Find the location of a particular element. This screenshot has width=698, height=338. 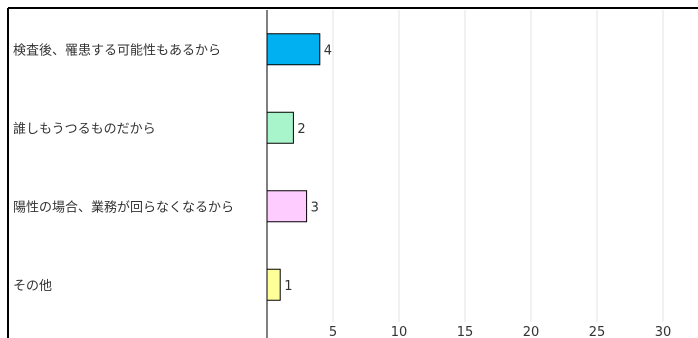

x-tick-label: 25 is located at coordinates (597, 331).